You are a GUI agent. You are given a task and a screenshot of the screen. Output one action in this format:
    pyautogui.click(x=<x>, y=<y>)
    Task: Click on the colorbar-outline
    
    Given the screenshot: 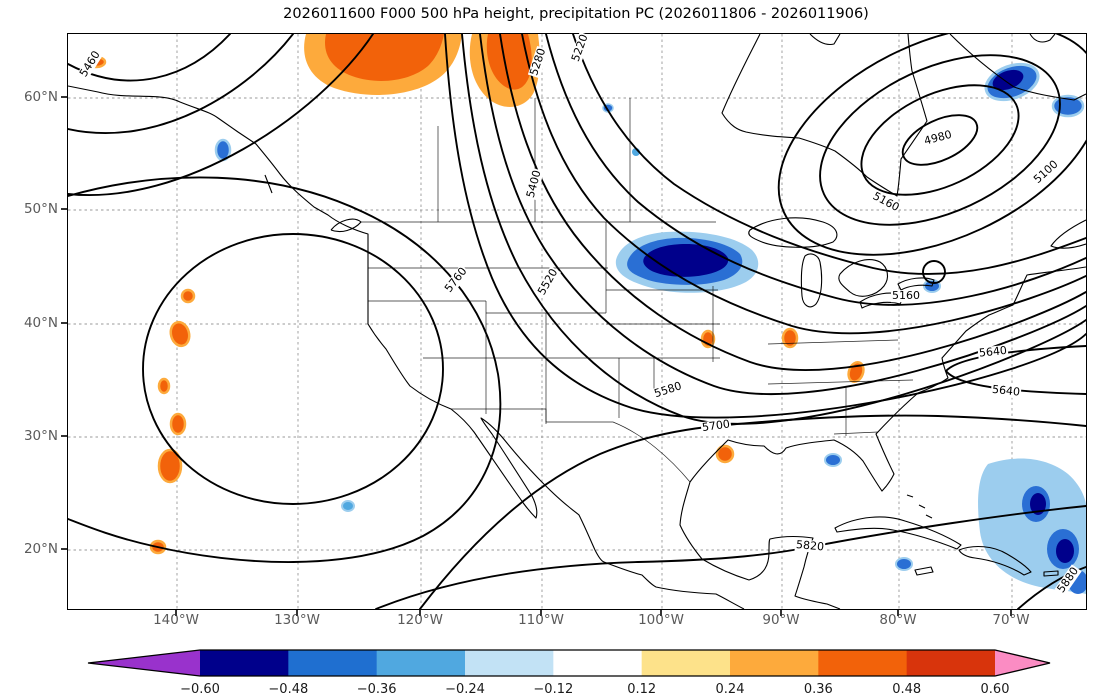 What is the action you would take?
    pyautogui.click(x=569, y=663)
    